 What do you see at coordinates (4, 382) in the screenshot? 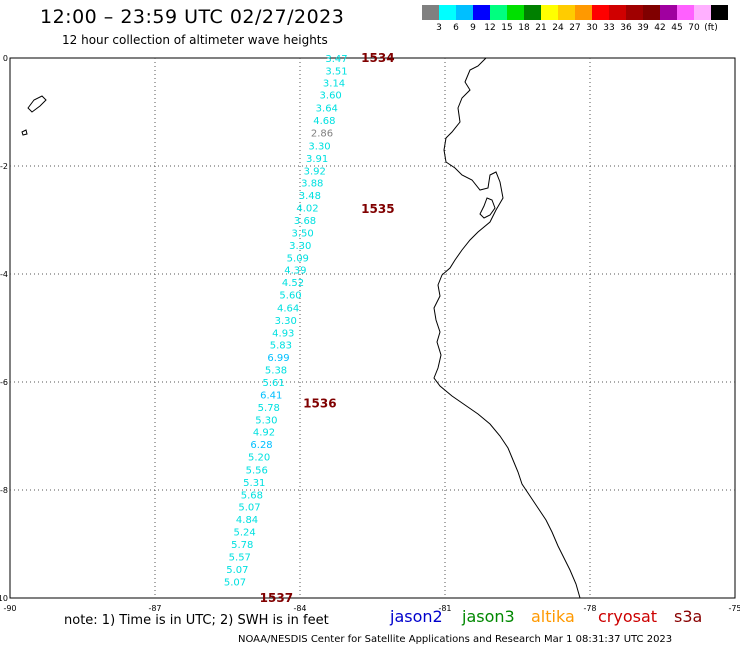
I see `y-tick-label: -6` at bounding box center [4, 382].